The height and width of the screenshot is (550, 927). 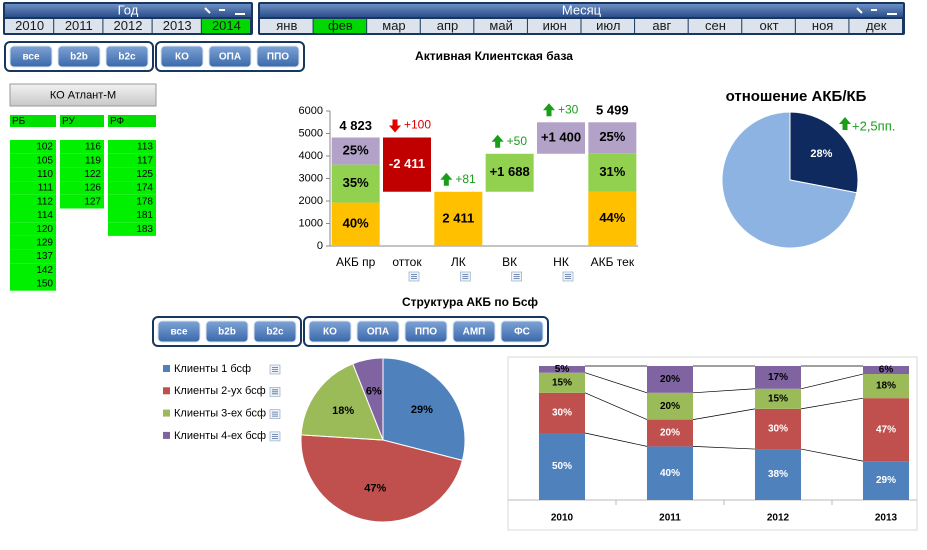 I want to click on value-label: +1 688, so click(x=510, y=171).